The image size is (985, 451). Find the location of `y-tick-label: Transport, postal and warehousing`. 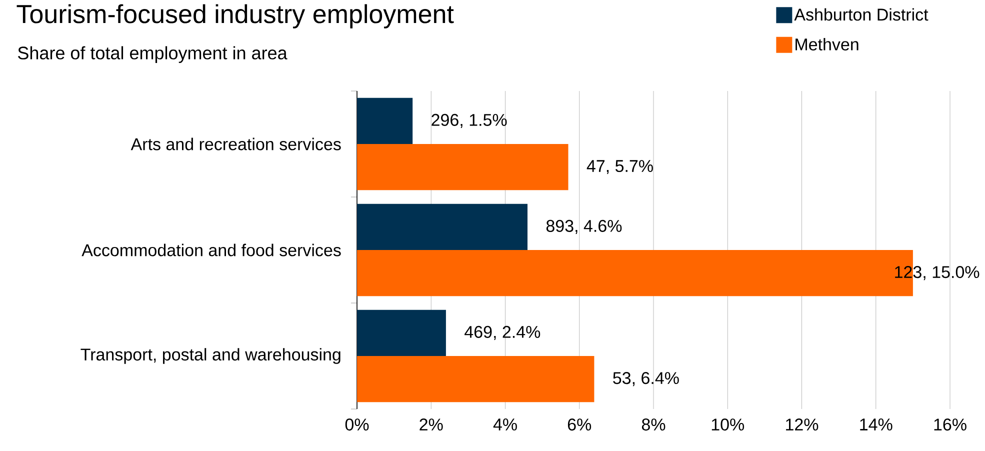

y-tick-label: Transport, postal and warehousing is located at coordinates (210, 356).